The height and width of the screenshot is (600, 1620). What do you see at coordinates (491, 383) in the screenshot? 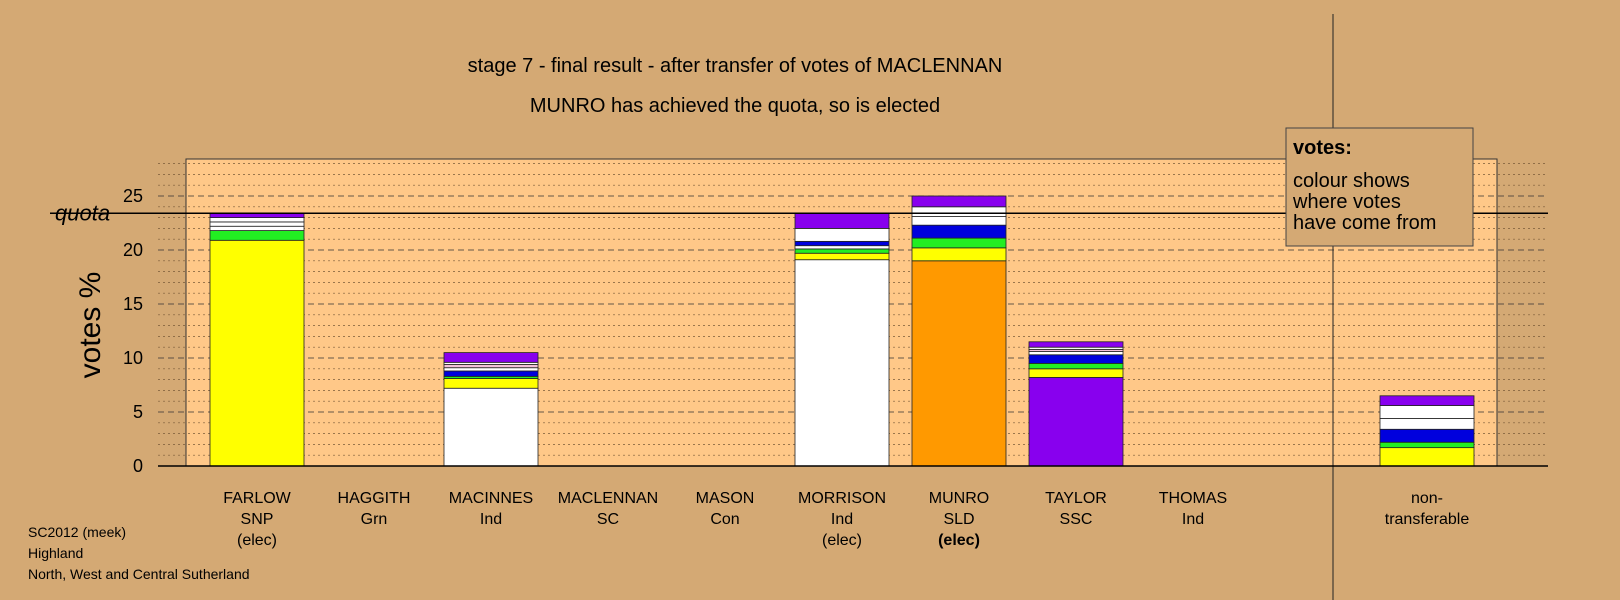
I see `bar-segment-macinnes-snp` at bounding box center [491, 383].